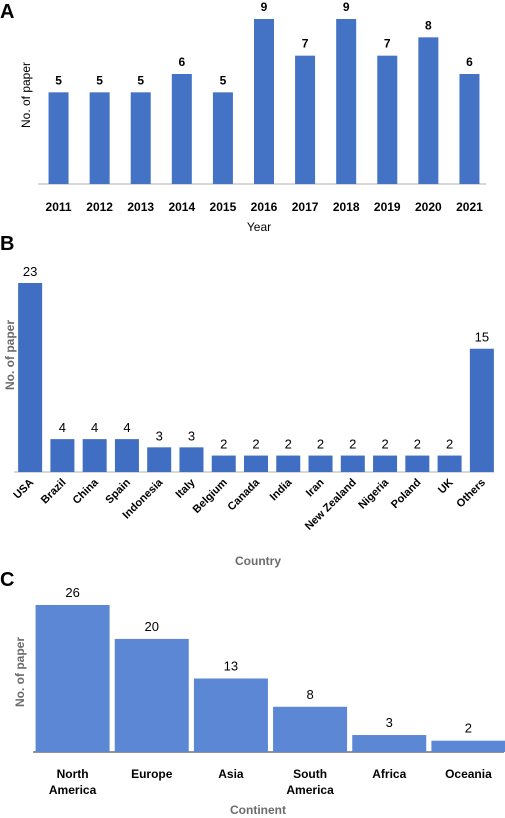 The height and width of the screenshot is (818, 505). What do you see at coordinates (62, 455) in the screenshot?
I see `bar-brazil` at bounding box center [62, 455].